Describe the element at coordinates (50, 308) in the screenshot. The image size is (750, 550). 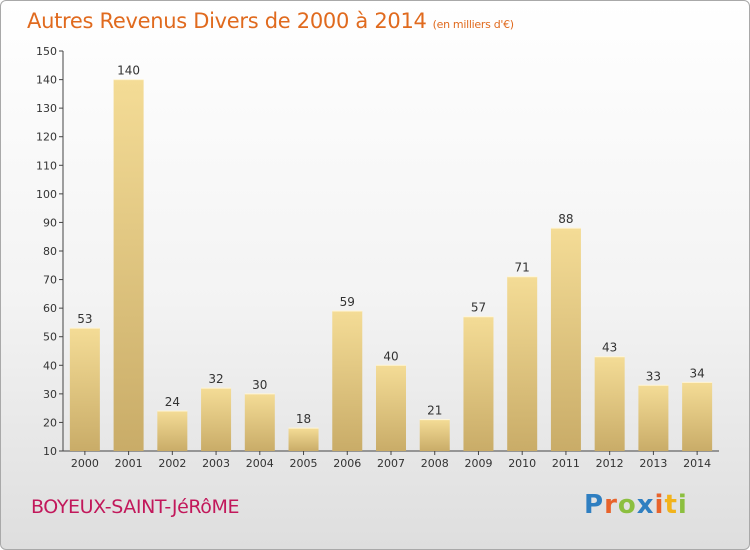
I see `y-tick-label: 60` at that location.